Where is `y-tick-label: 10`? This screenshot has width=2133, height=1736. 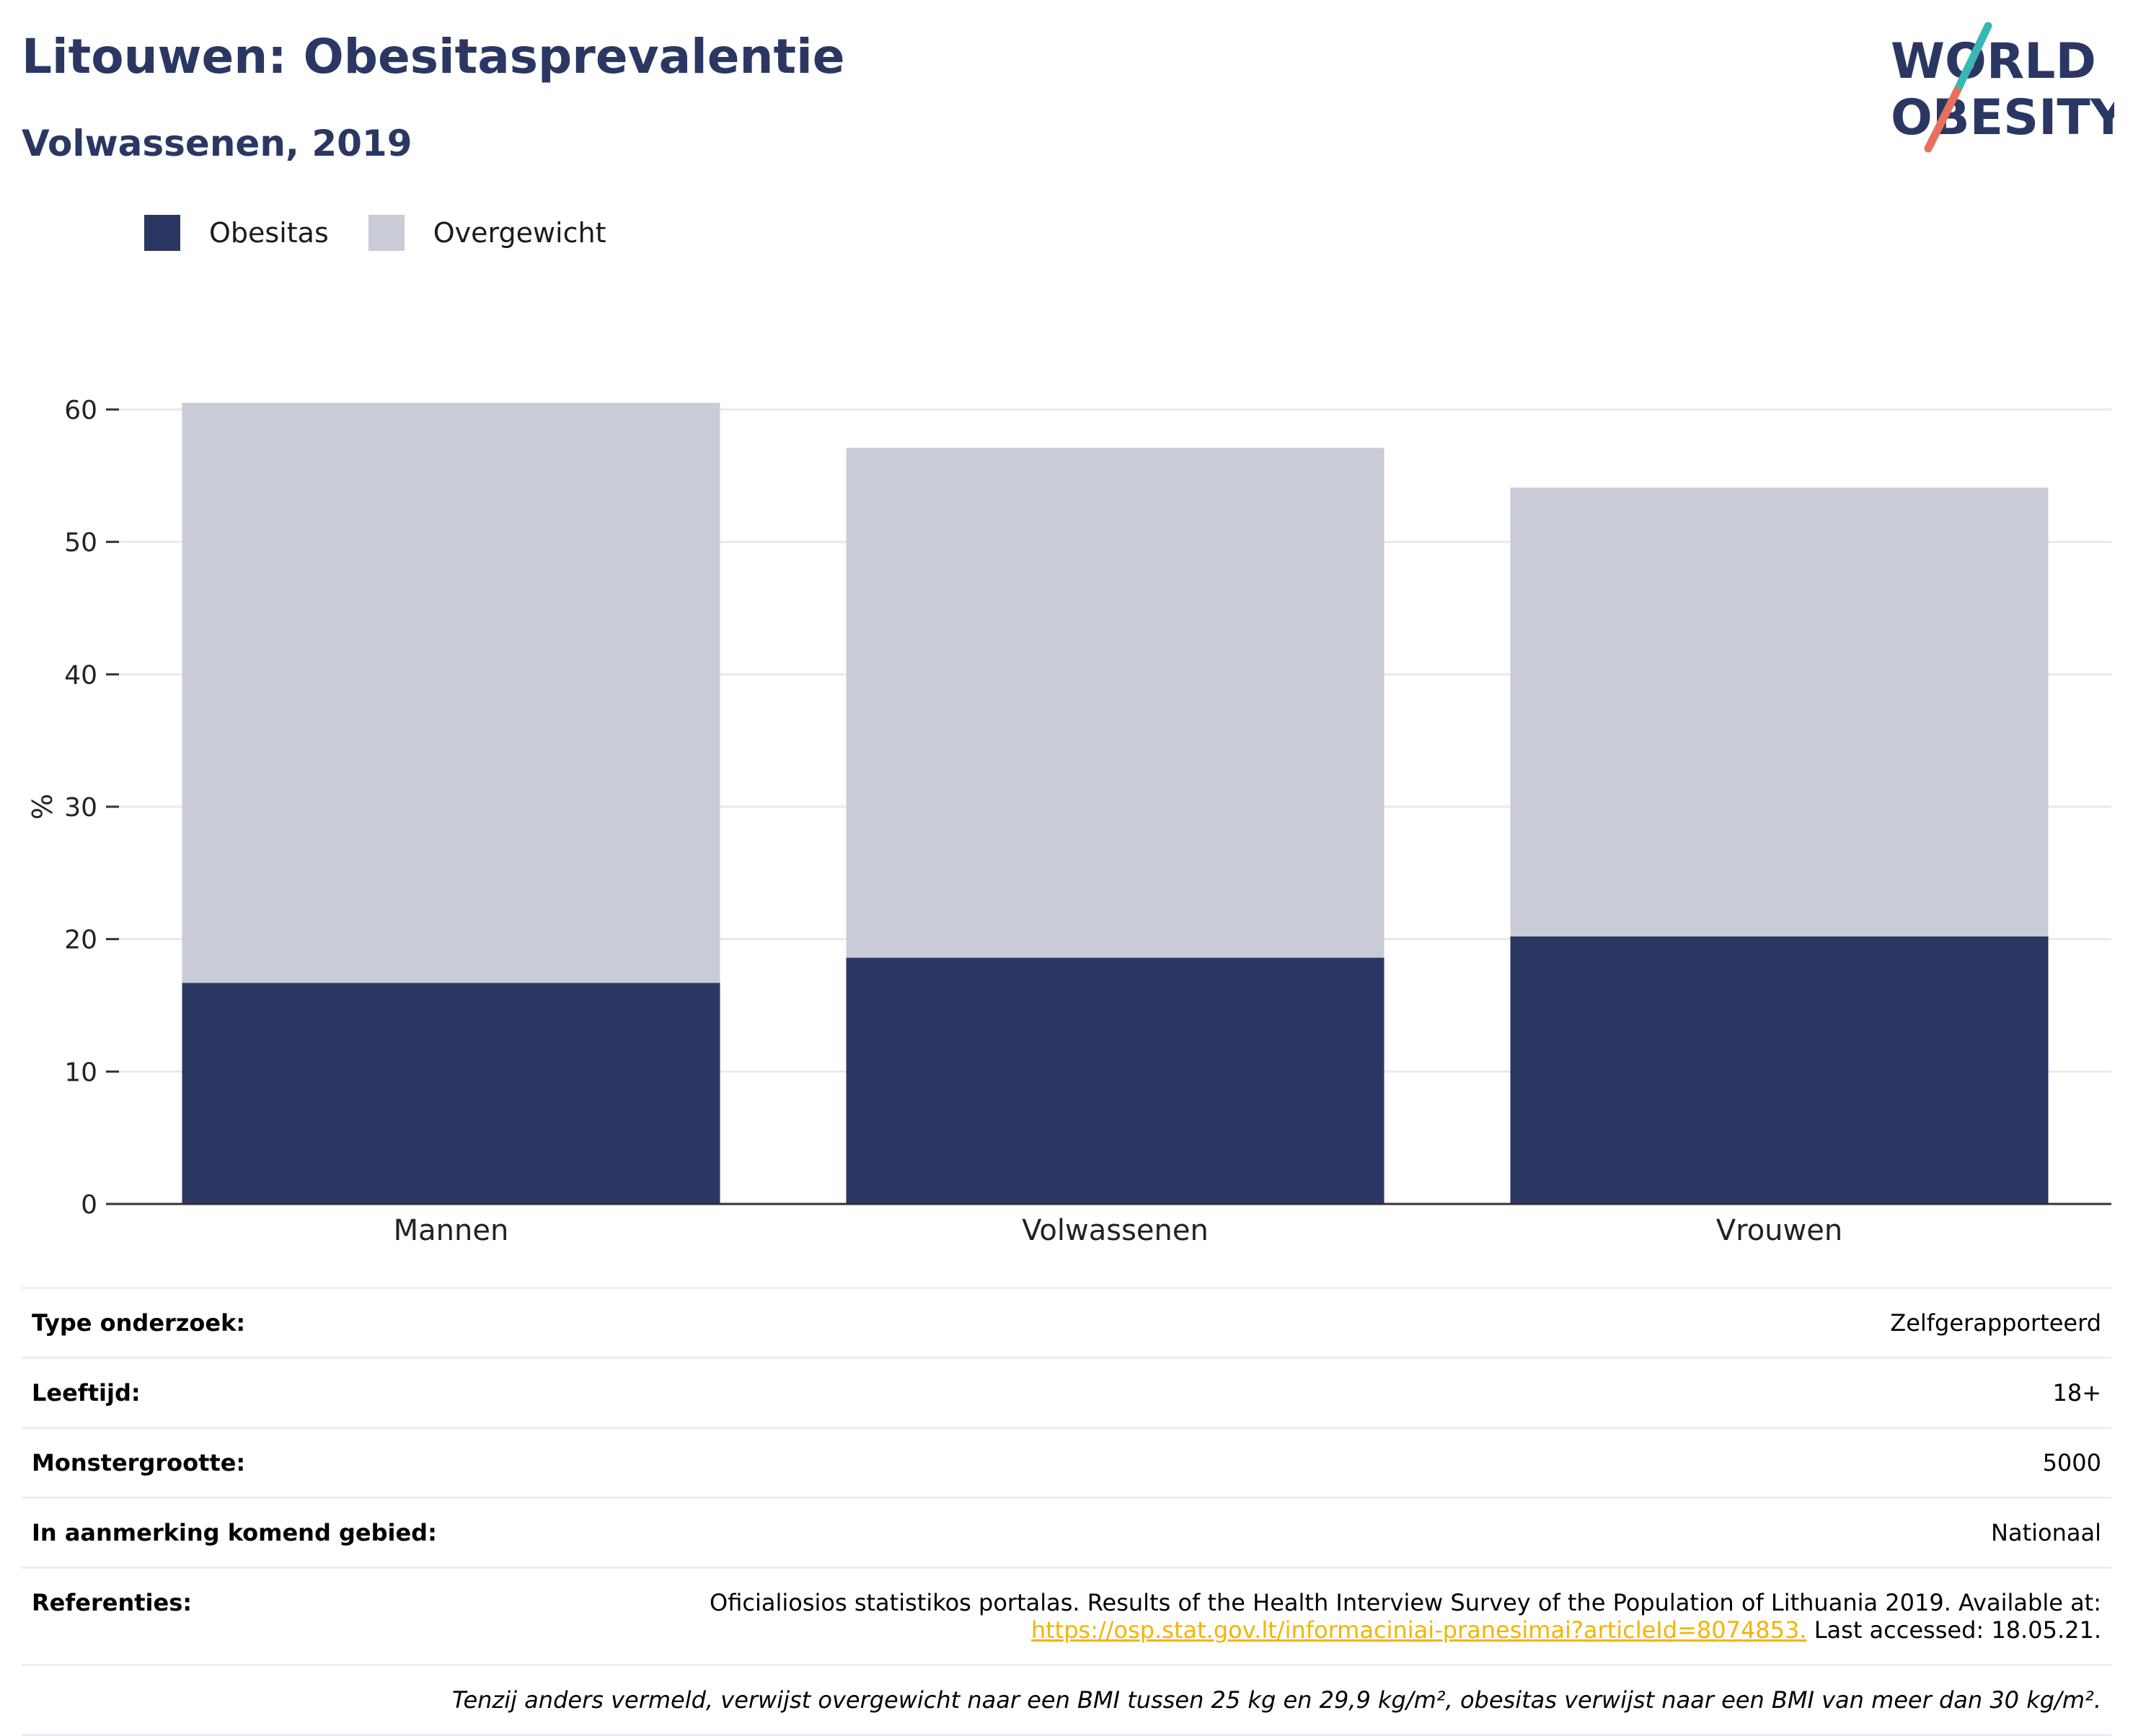 y-tick-label: 10 is located at coordinates (80, 1072).